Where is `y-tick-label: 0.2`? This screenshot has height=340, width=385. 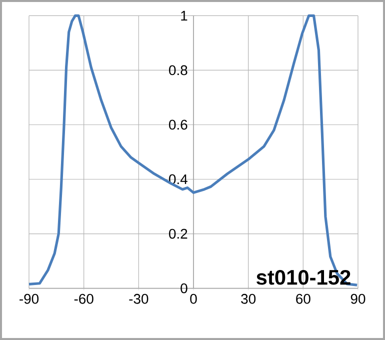
y-tick-label: 0.2 is located at coordinates (178, 233).